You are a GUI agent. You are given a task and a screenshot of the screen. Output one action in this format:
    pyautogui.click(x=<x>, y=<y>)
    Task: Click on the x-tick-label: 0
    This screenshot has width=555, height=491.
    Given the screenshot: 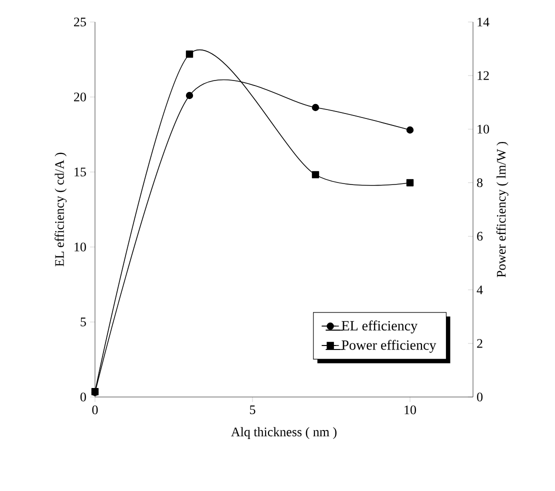 What is the action you would take?
    pyautogui.click(x=95, y=410)
    